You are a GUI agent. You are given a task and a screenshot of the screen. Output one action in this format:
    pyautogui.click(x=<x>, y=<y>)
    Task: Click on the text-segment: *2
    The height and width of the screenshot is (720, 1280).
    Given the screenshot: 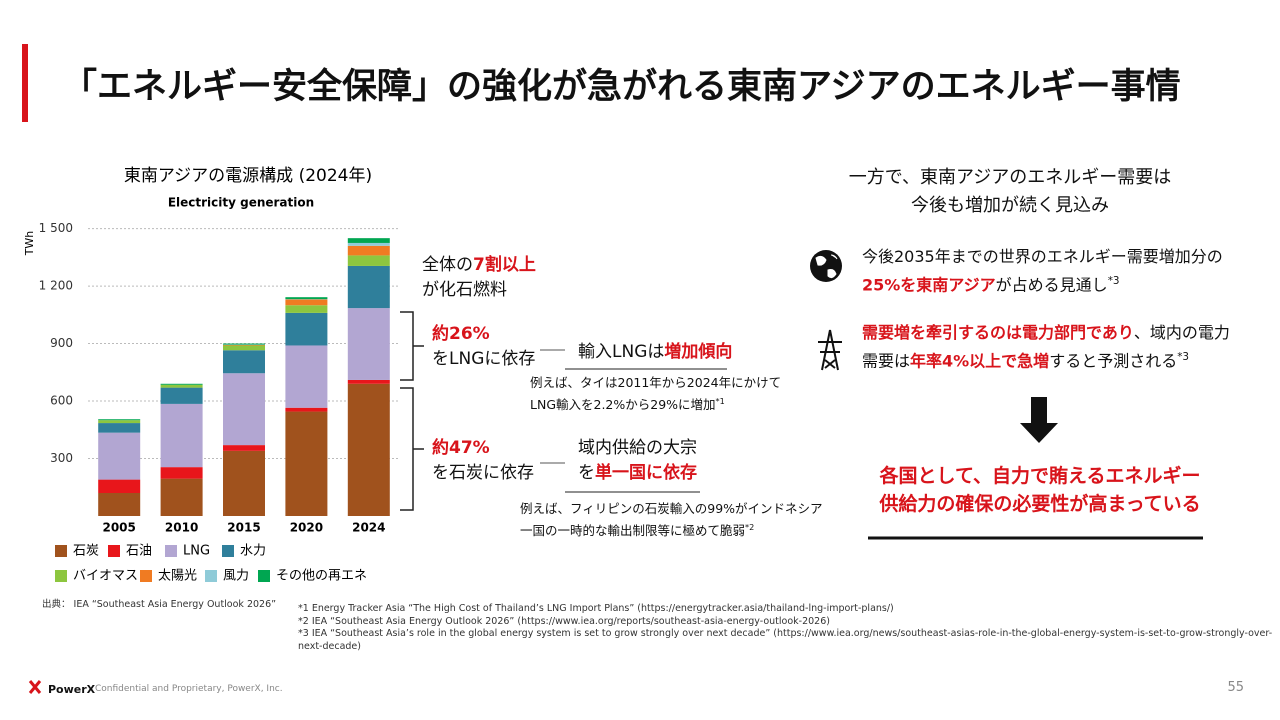 What is the action you would take?
    pyautogui.click(x=750, y=527)
    